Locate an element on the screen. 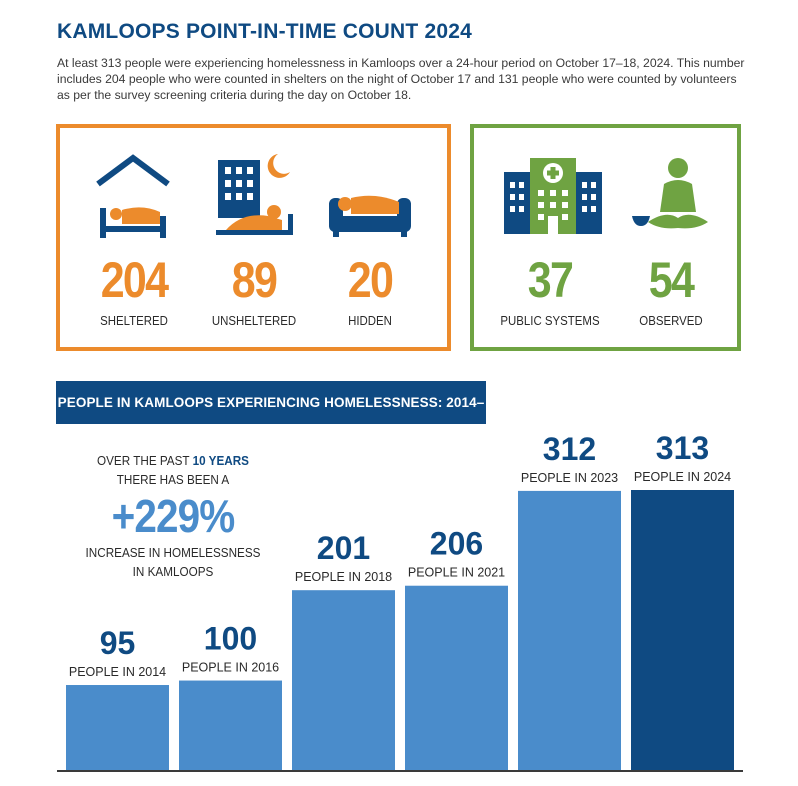  bar-category-label-5: PEOPLE IN 2024 is located at coordinates (682, 477).